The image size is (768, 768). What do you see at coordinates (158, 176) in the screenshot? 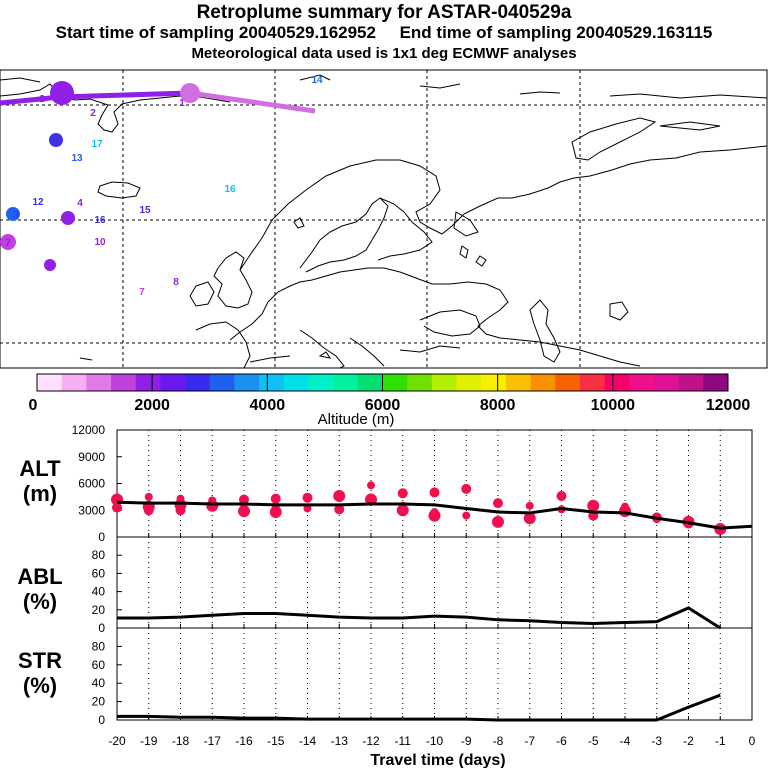
I see `plume-trajectory` at bounding box center [158, 176].